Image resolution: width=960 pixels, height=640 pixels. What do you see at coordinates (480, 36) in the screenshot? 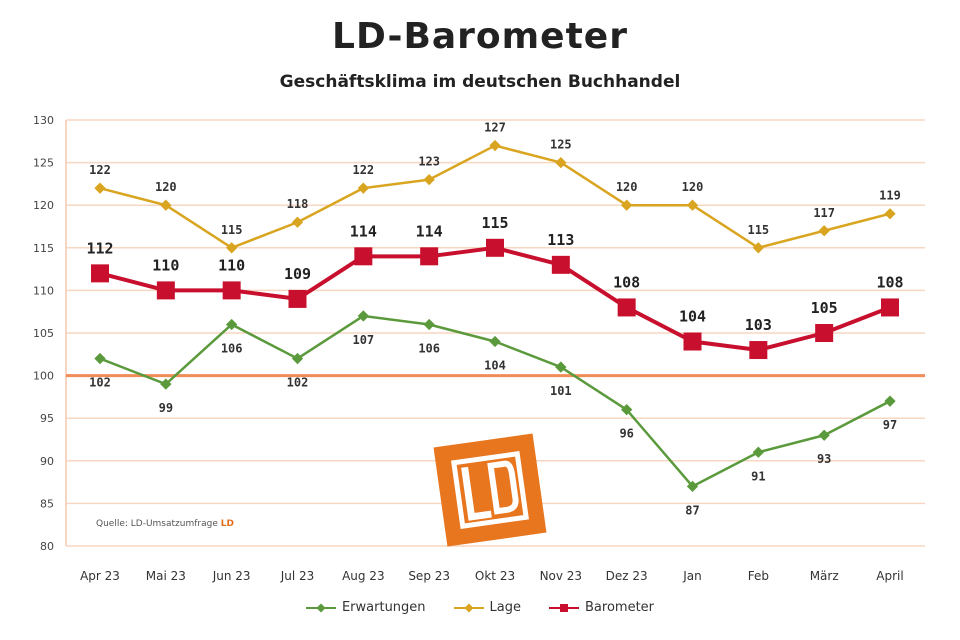
I see `chart-title: LD-Barometer` at bounding box center [480, 36].